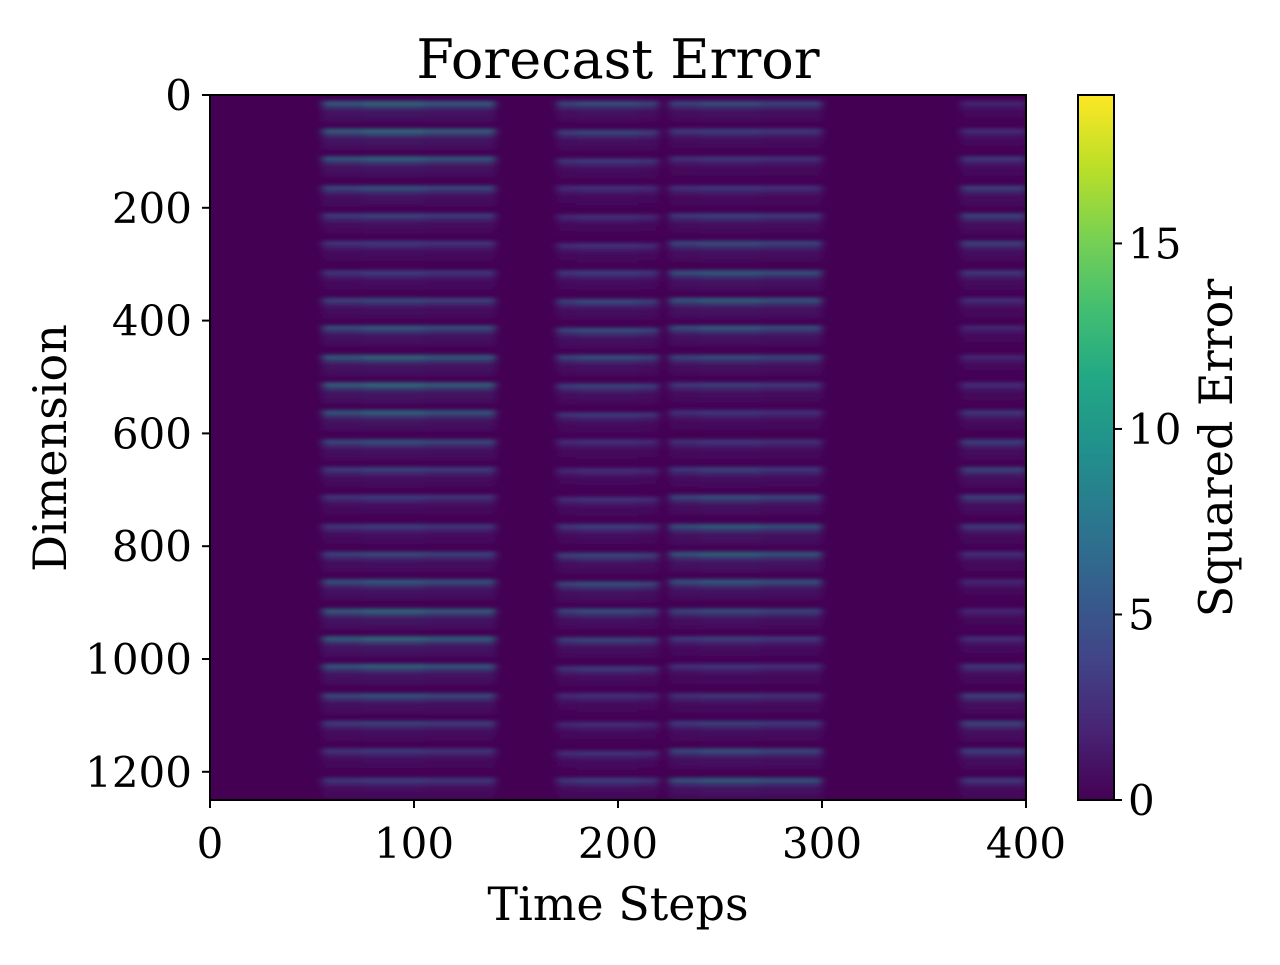 The height and width of the screenshot is (965, 1280). I want to click on x-tick-label-200: 200, so click(618, 843).